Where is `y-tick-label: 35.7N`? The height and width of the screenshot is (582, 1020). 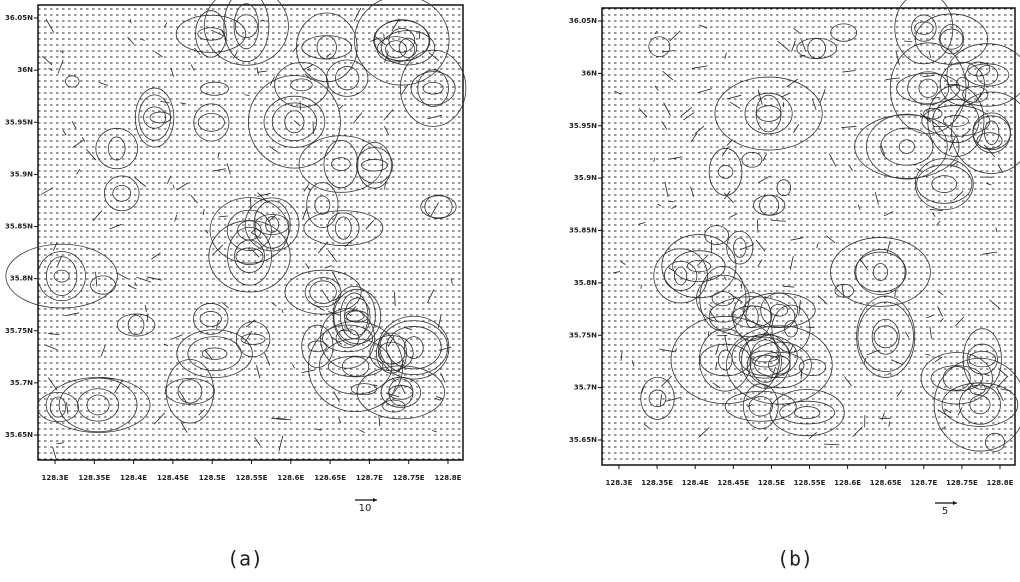
y-tick-label: 35.7N is located at coordinates (585, 388).